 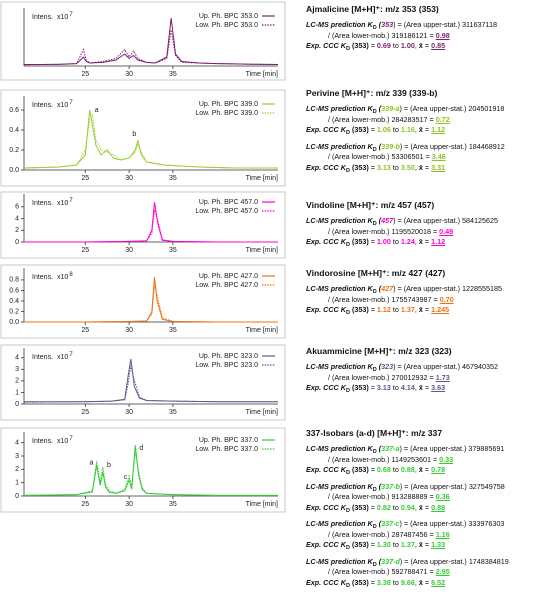 What do you see at coordinates (415, 544) in the screenshot?
I see `label: ,` at bounding box center [415, 544].